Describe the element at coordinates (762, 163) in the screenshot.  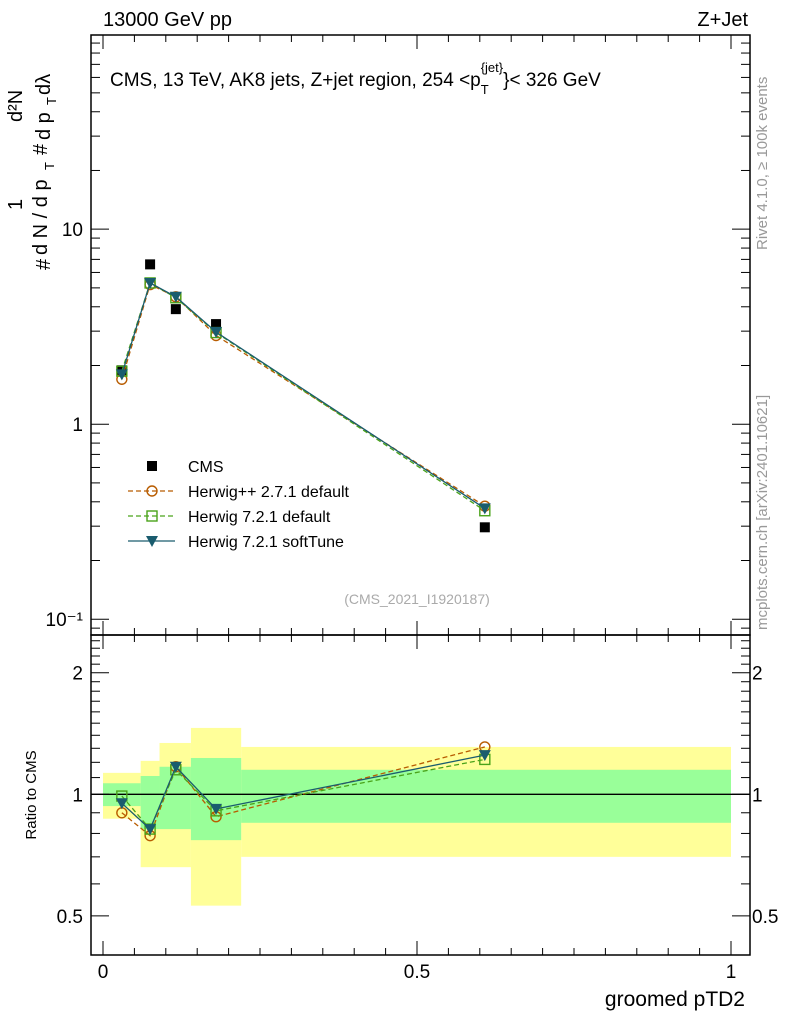
I see `rivet-label: Rivet 4.1.0, ≥ 100k events` at that location.